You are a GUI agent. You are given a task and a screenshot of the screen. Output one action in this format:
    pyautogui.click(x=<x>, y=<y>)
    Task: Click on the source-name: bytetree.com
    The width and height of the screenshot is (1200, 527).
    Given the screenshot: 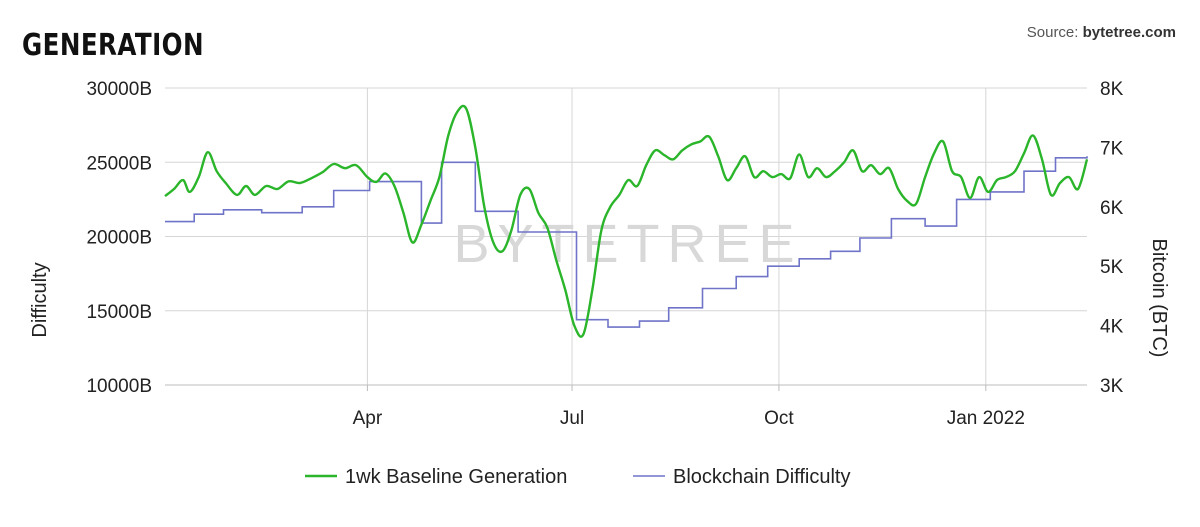 What is the action you would take?
    pyautogui.click(x=1129, y=32)
    